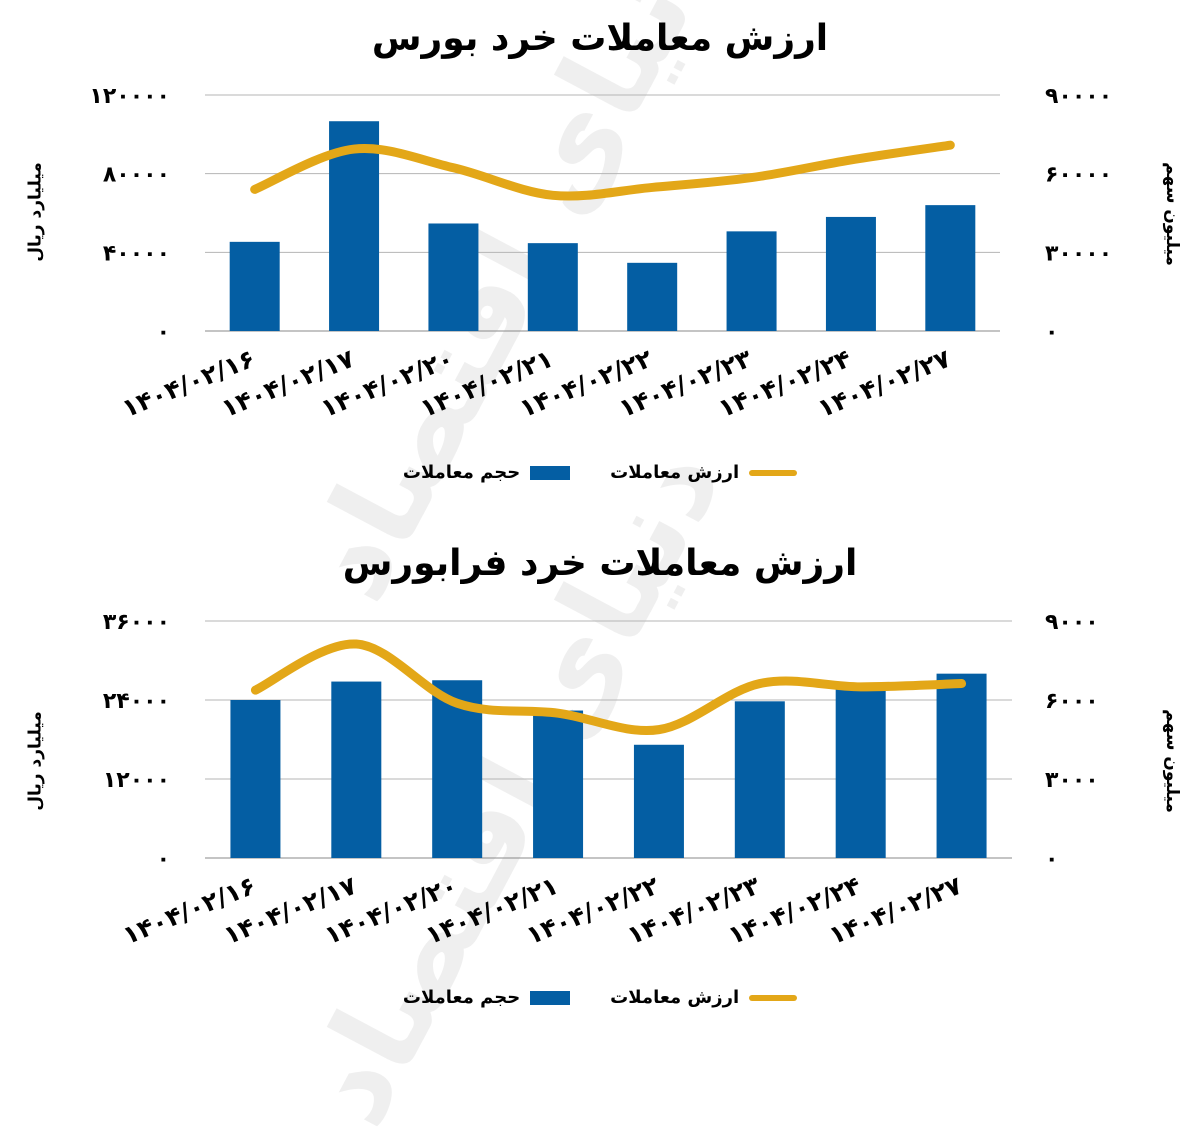  Describe the element at coordinates (600, 563) in the screenshot. I see `chart-title: ارزش معاملات خرد فرابورس` at that location.